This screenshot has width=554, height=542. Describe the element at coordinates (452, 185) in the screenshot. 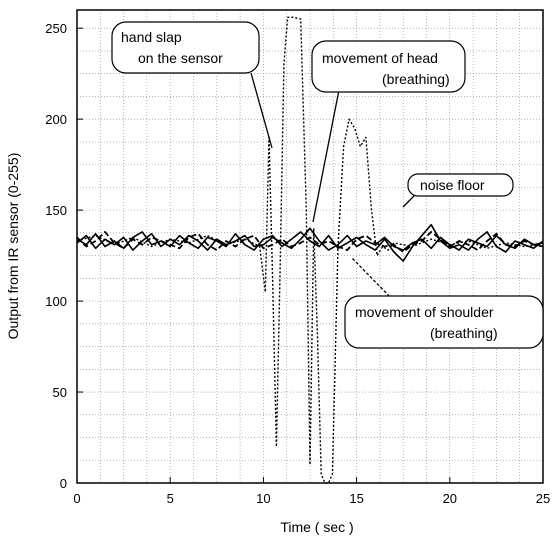

I see `annotation-noise-floor-line1: noise floor` at that location.